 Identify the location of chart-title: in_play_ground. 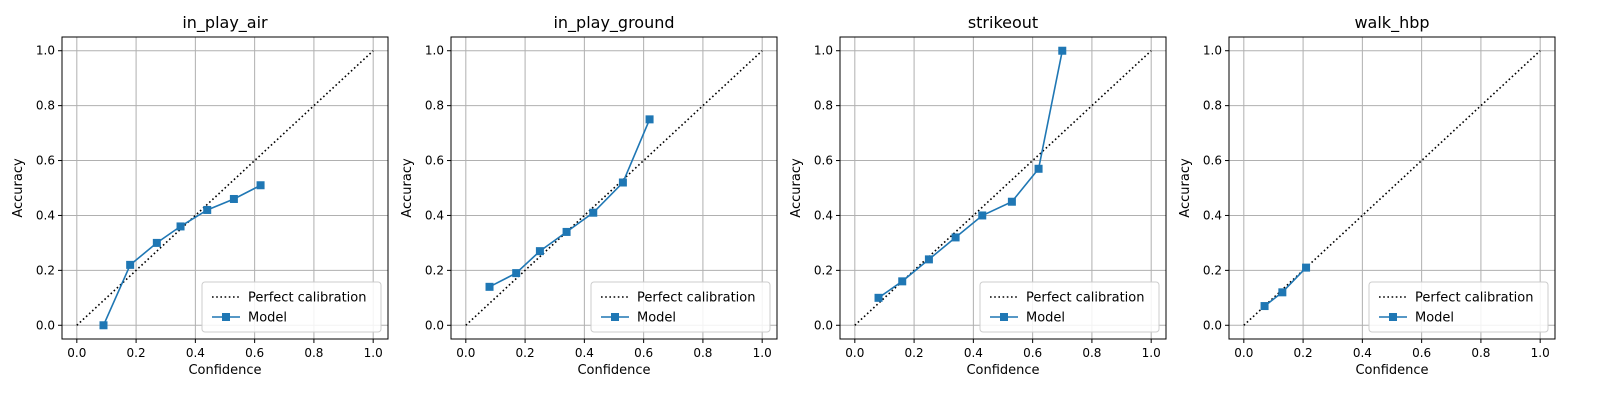
(613, 23).